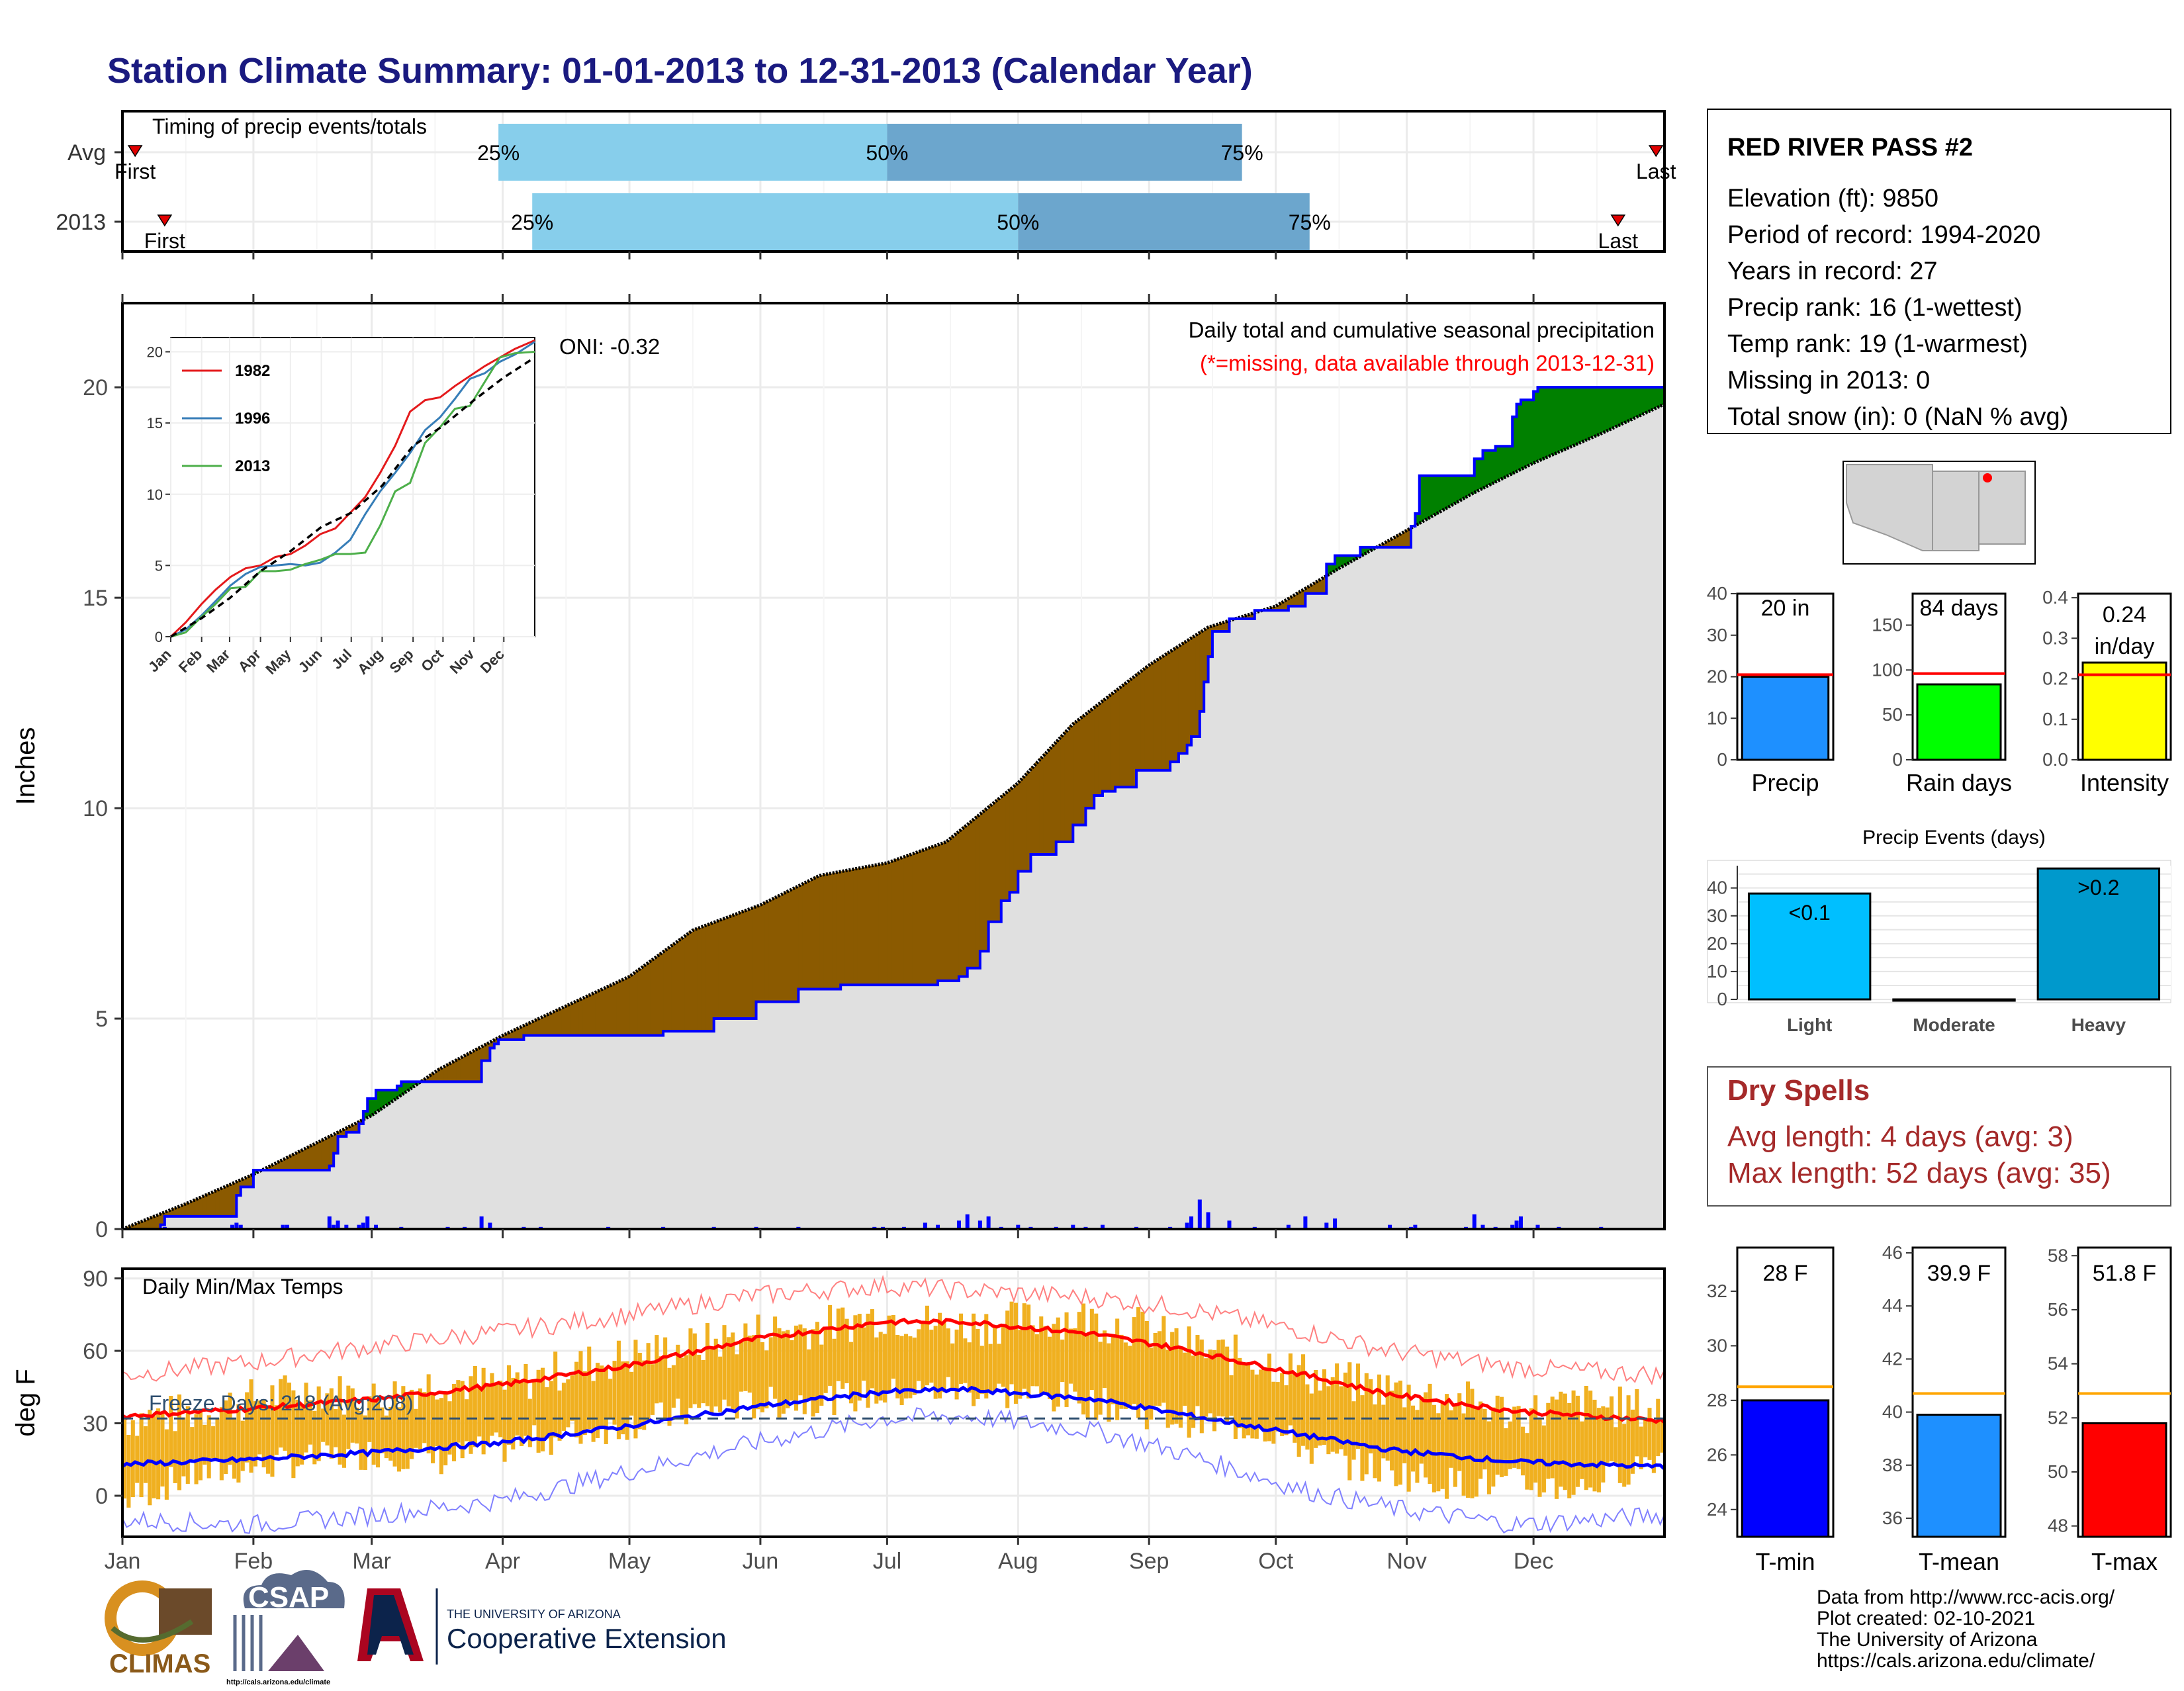 This screenshot has width=2184, height=1691. I want to click on oni-label: ONI: -0.32, so click(609, 346).